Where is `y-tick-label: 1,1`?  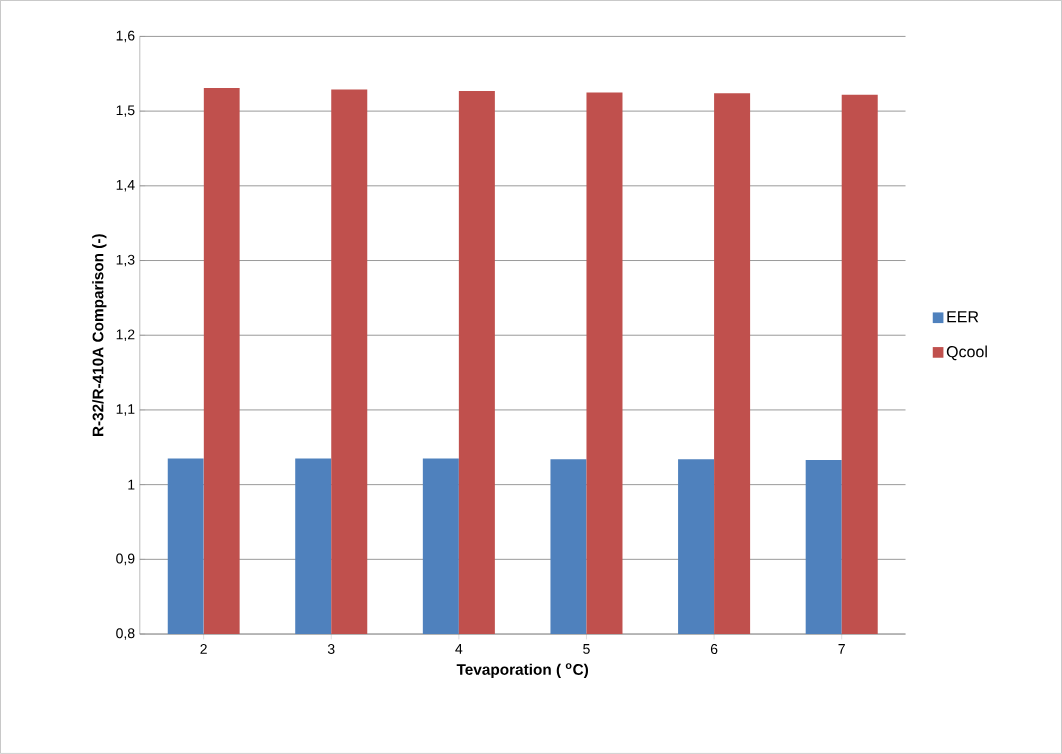 y-tick-label: 1,1 is located at coordinates (125, 410).